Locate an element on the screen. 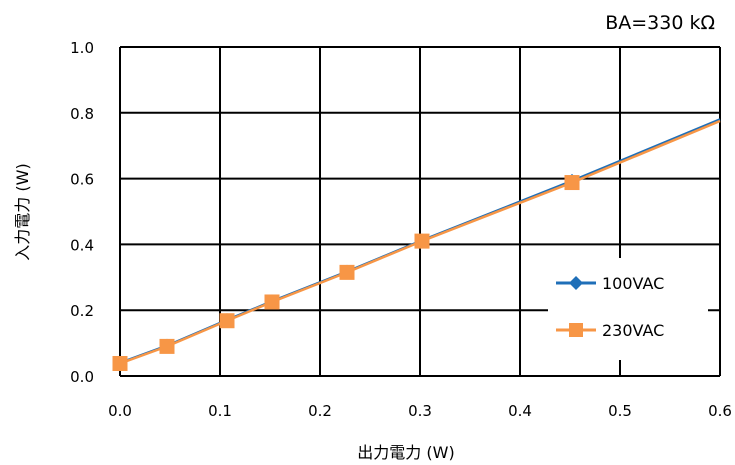 This screenshot has width=735, height=465. legend: 100VAC 230VAC is located at coordinates (628, 309).